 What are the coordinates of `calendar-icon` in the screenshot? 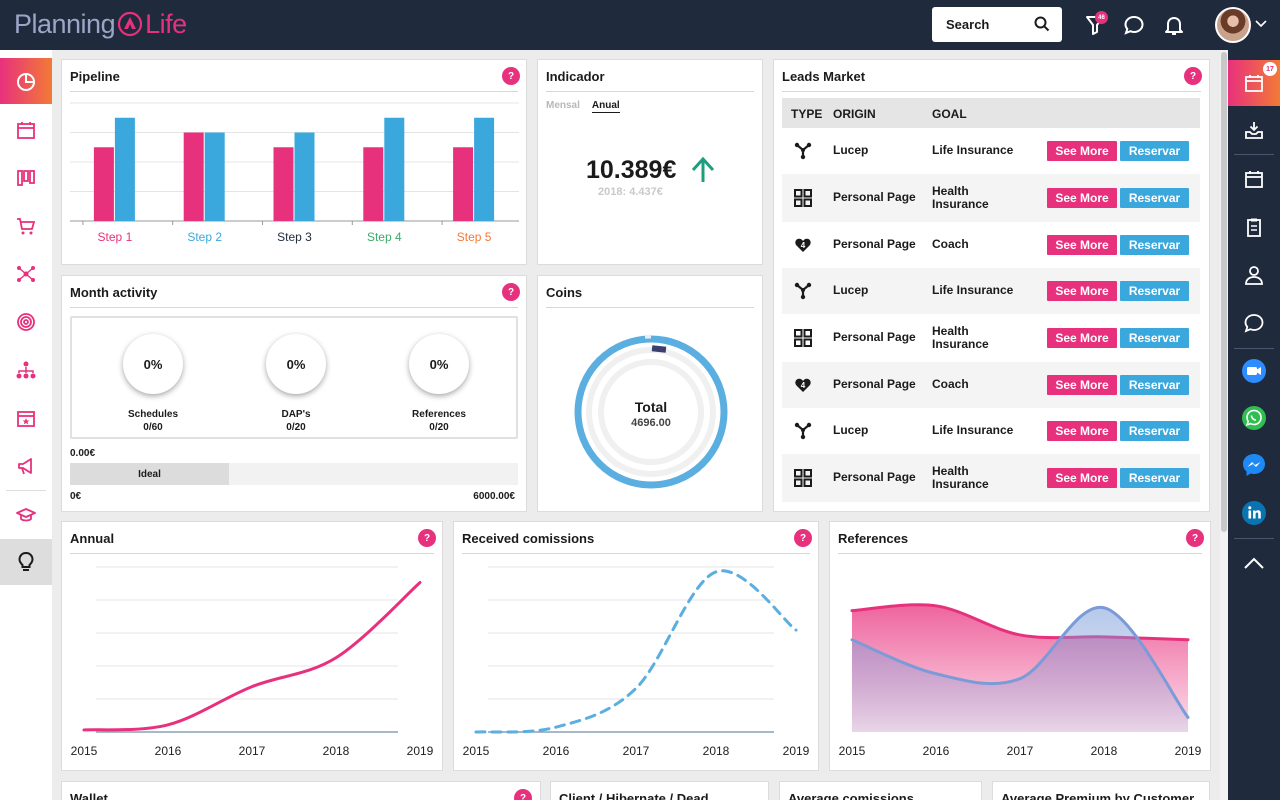 It's located at (1254, 83).